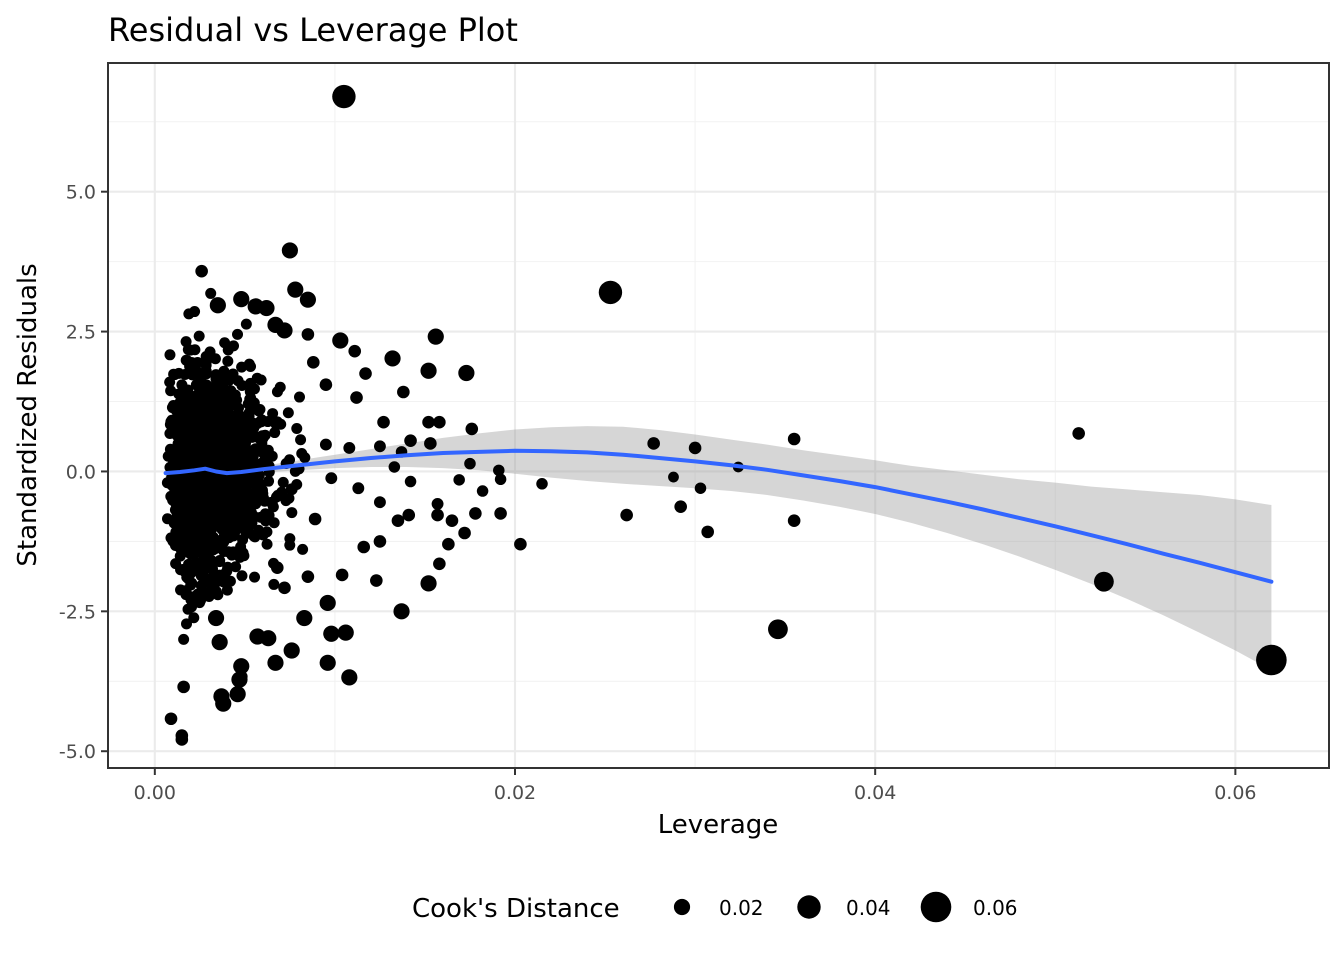 The width and height of the screenshot is (1344, 965). Describe the element at coordinates (741, 908) in the screenshot. I see `legend-label: 0.02` at that location.